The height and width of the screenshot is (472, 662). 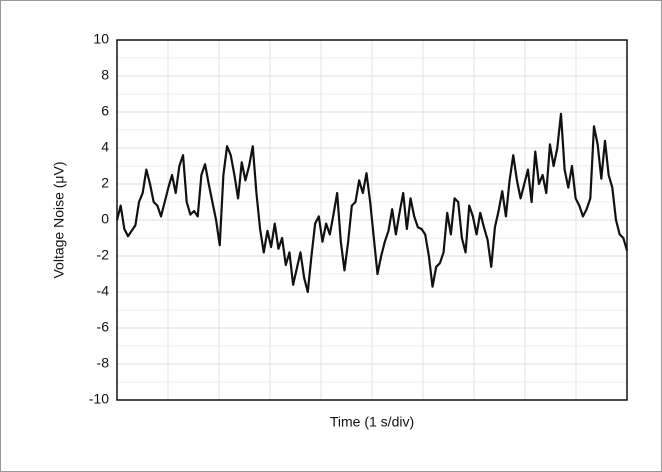 I want to click on y-tick-label: 4, so click(x=105, y=147).